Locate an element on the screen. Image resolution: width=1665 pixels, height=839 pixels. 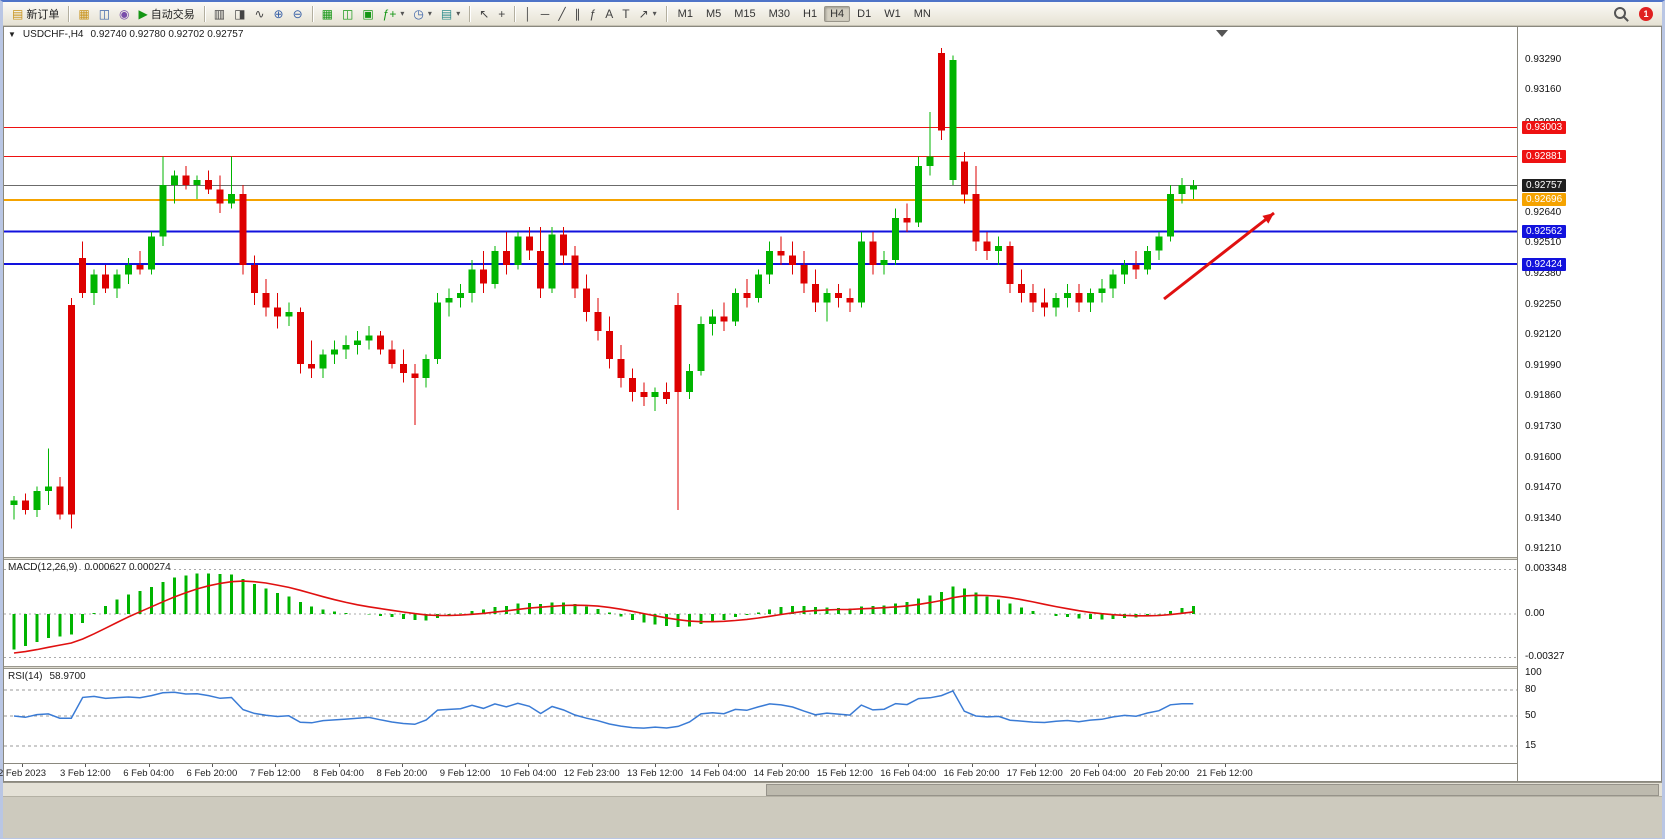
new-order-button: ▤ 新订单 is located at coordinates (35, 13).